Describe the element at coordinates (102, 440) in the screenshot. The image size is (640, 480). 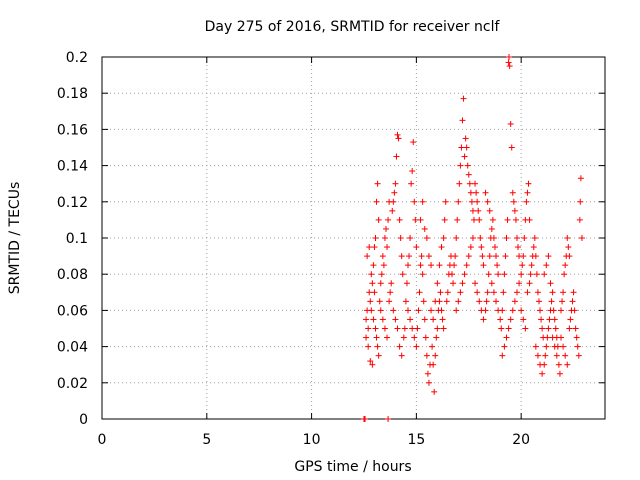
I see `x-tick-label: 0` at that location.